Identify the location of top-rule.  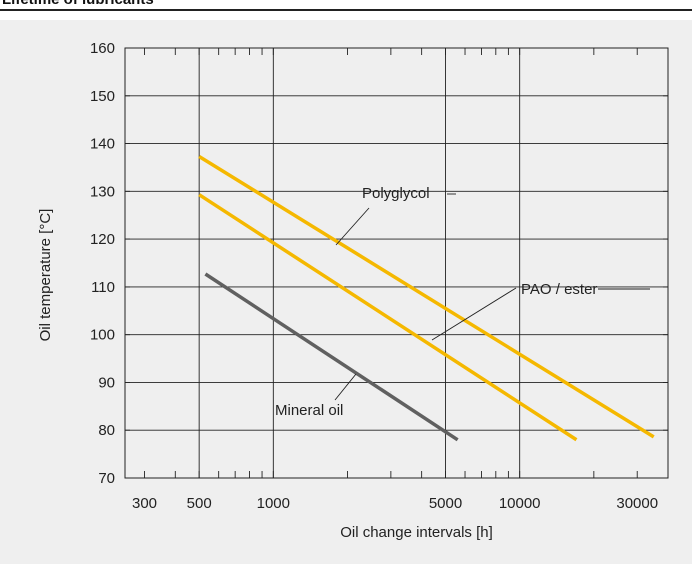
(346, 10).